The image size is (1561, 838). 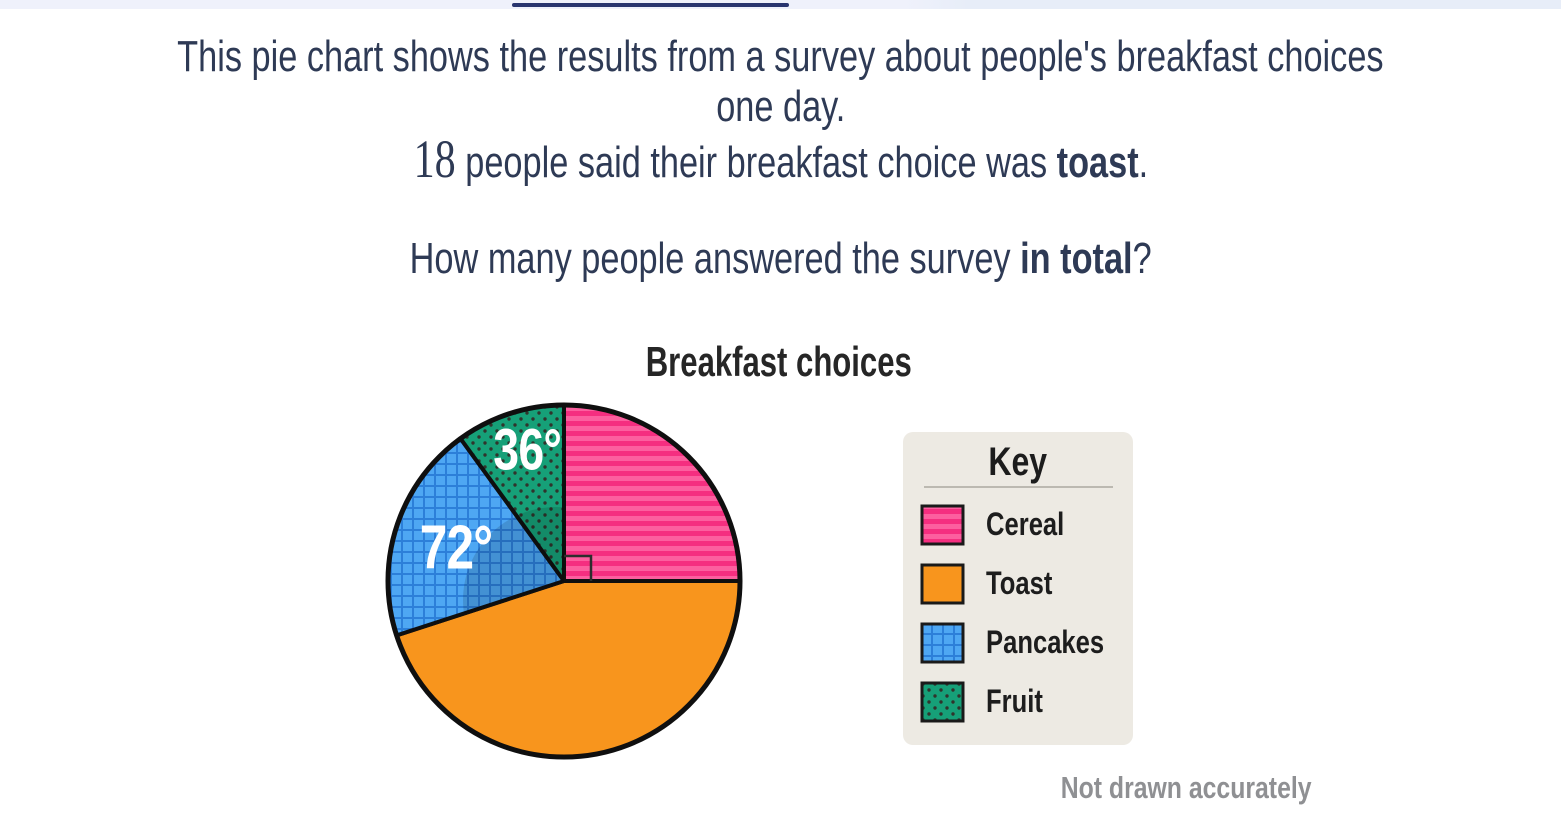 I want to click on pie-outline, so click(x=564, y=581).